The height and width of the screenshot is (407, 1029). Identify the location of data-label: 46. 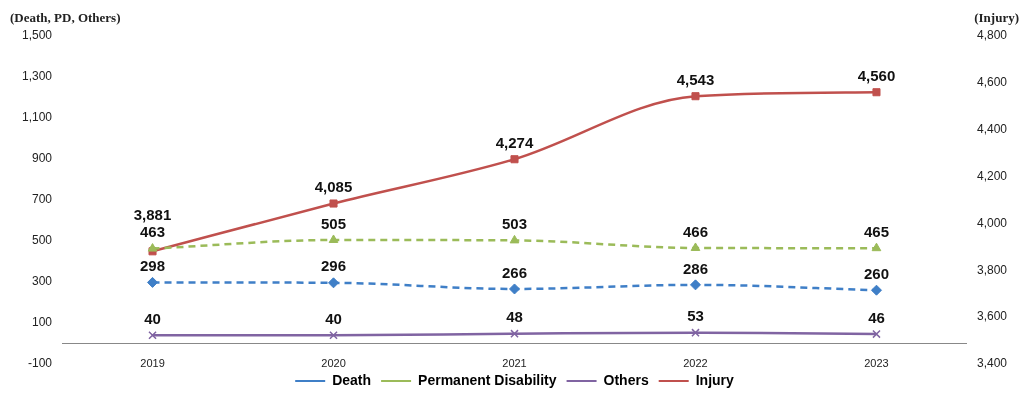
(876, 317).